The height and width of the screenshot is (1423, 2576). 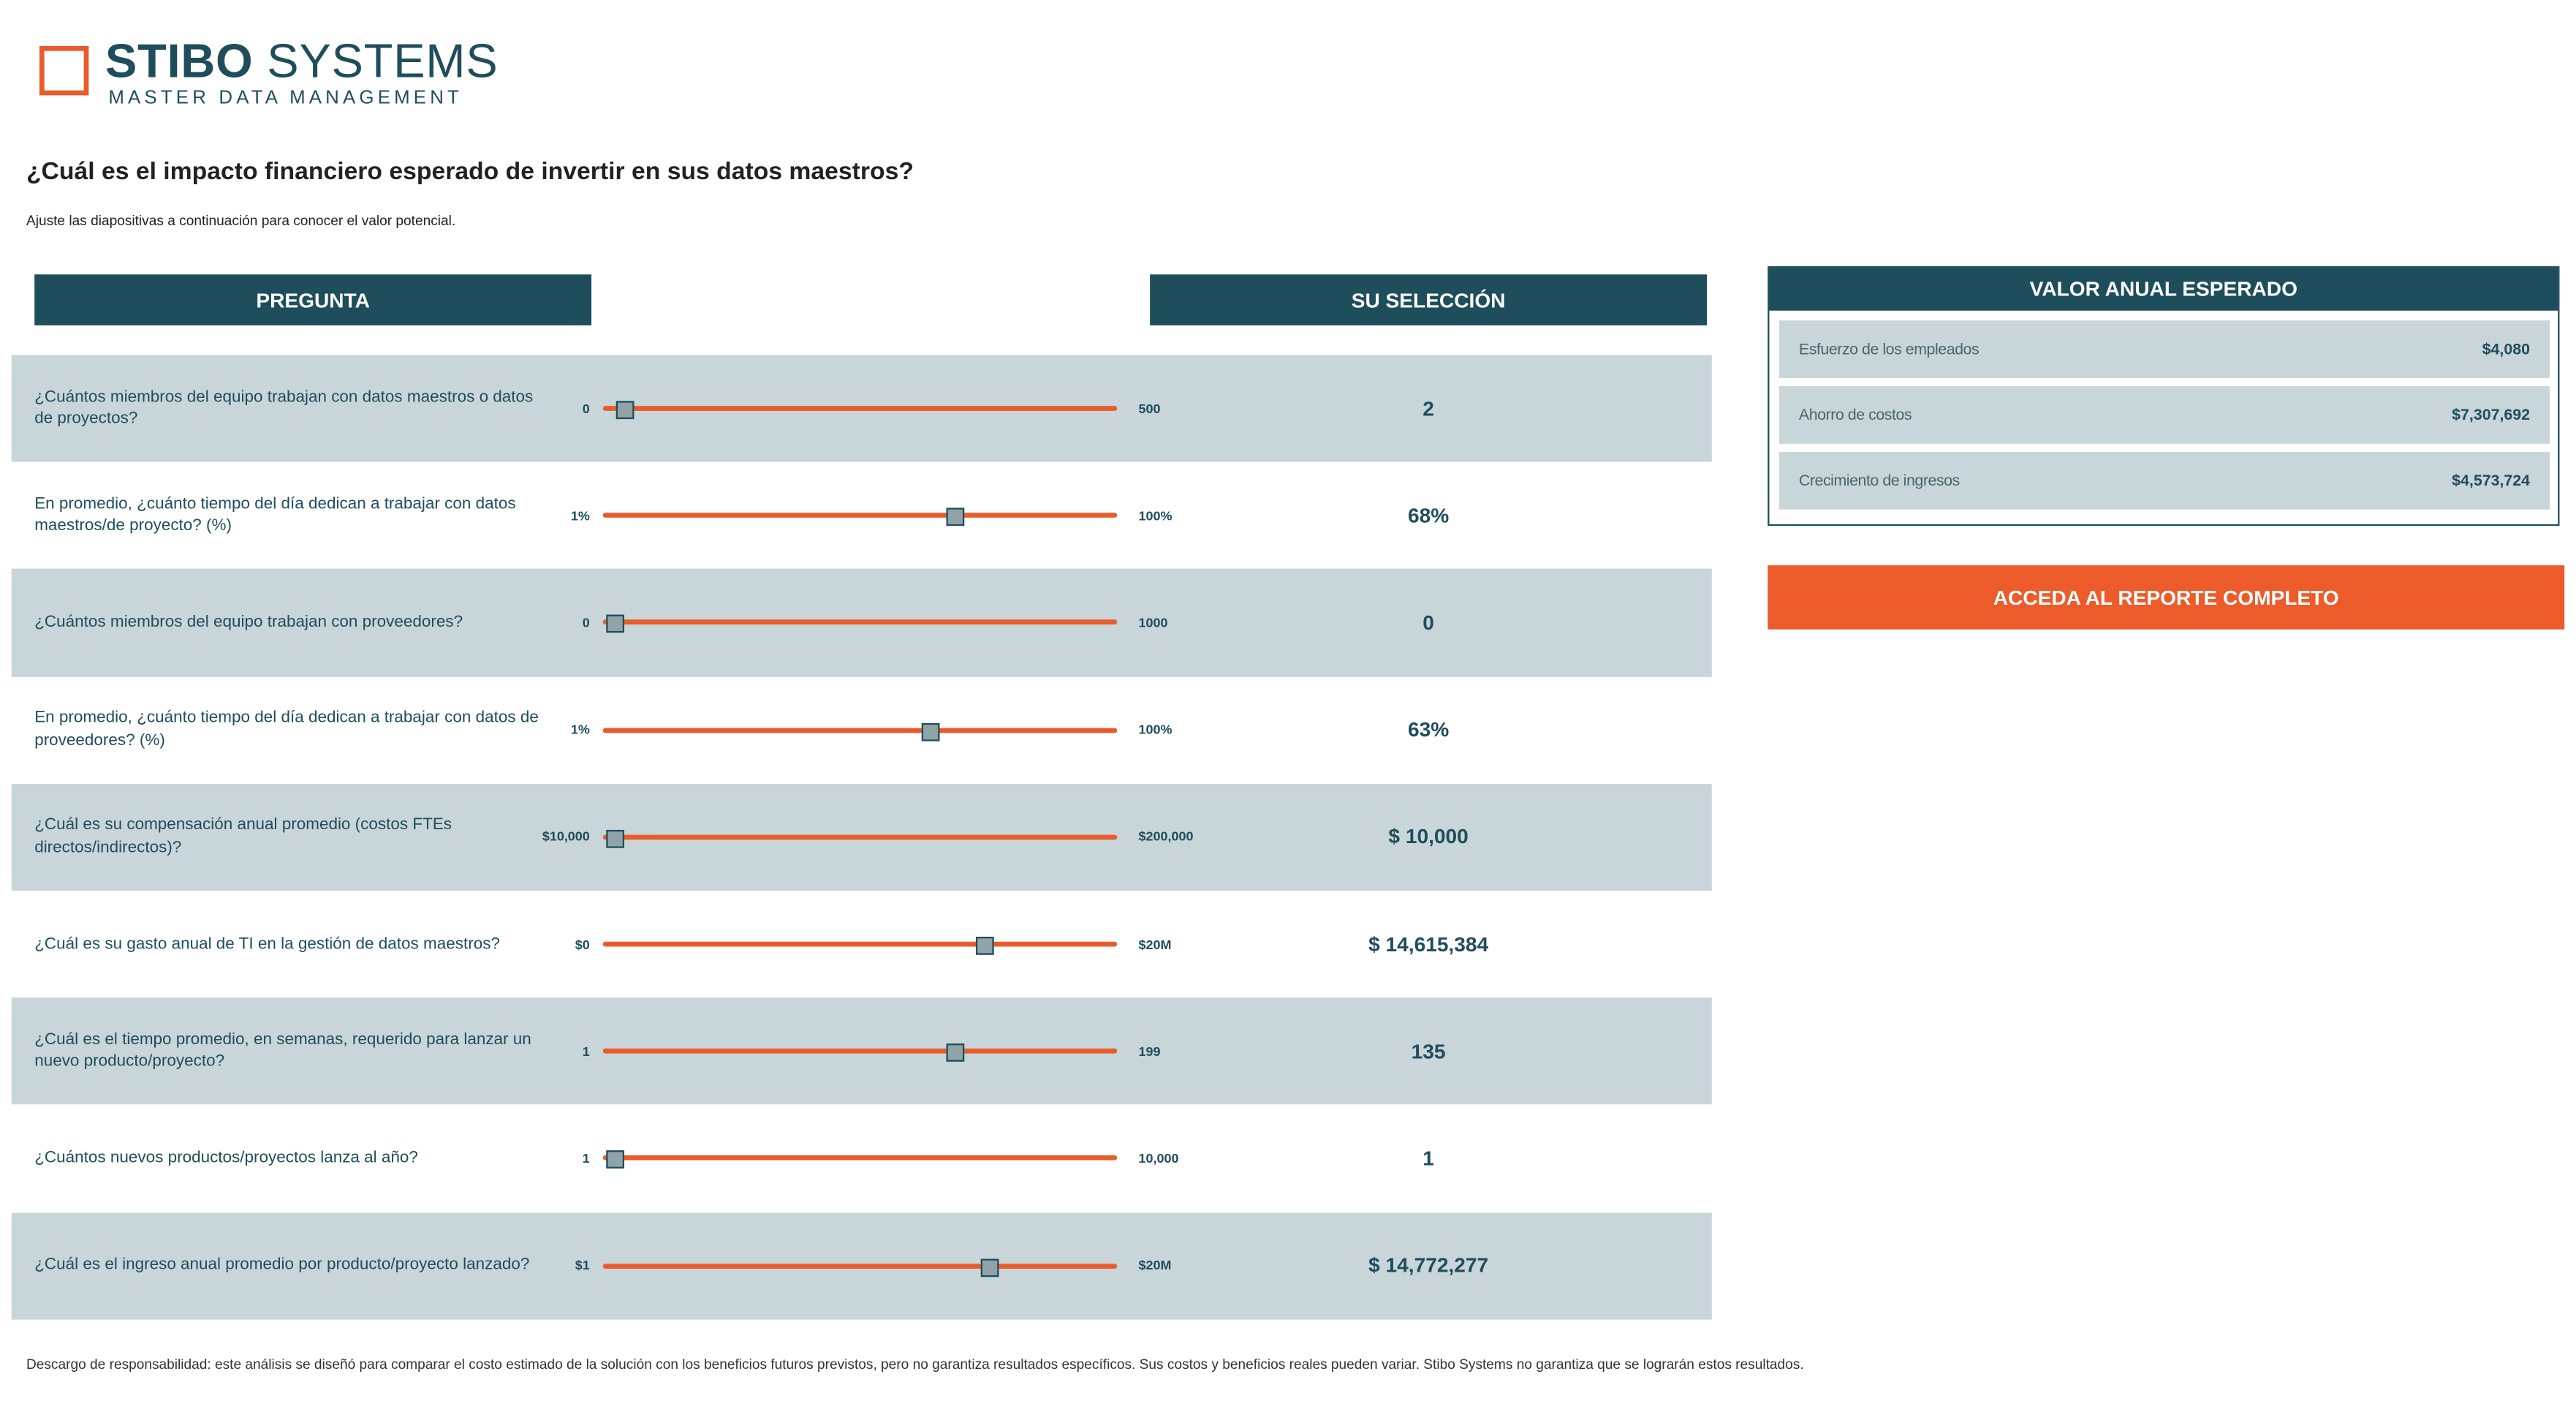 What do you see at coordinates (2164, 349) in the screenshot?
I see `summary-item-employee-effort: Esfuerzo de los empleados $4,080` at bounding box center [2164, 349].